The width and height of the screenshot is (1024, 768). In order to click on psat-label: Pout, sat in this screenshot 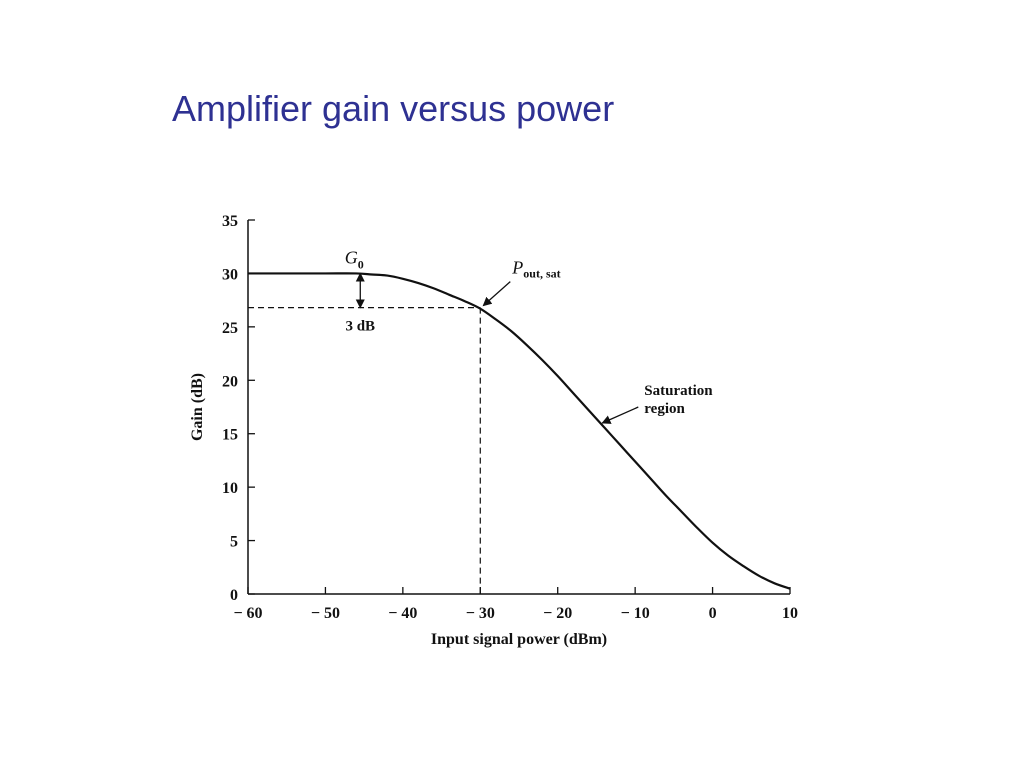, I will do `click(535, 269)`.